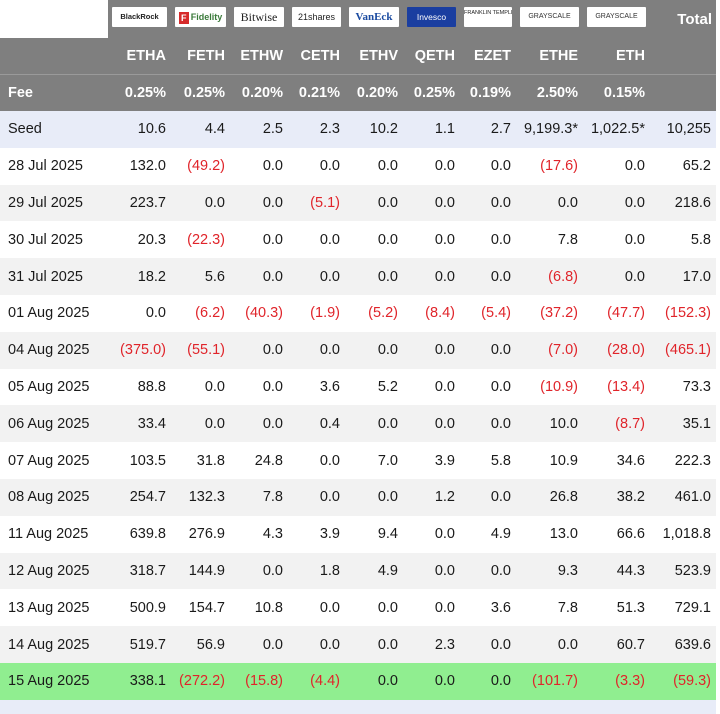 The height and width of the screenshot is (714, 720). What do you see at coordinates (139, 203) in the screenshot?
I see `flow-cell: 223.7` at bounding box center [139, 203].